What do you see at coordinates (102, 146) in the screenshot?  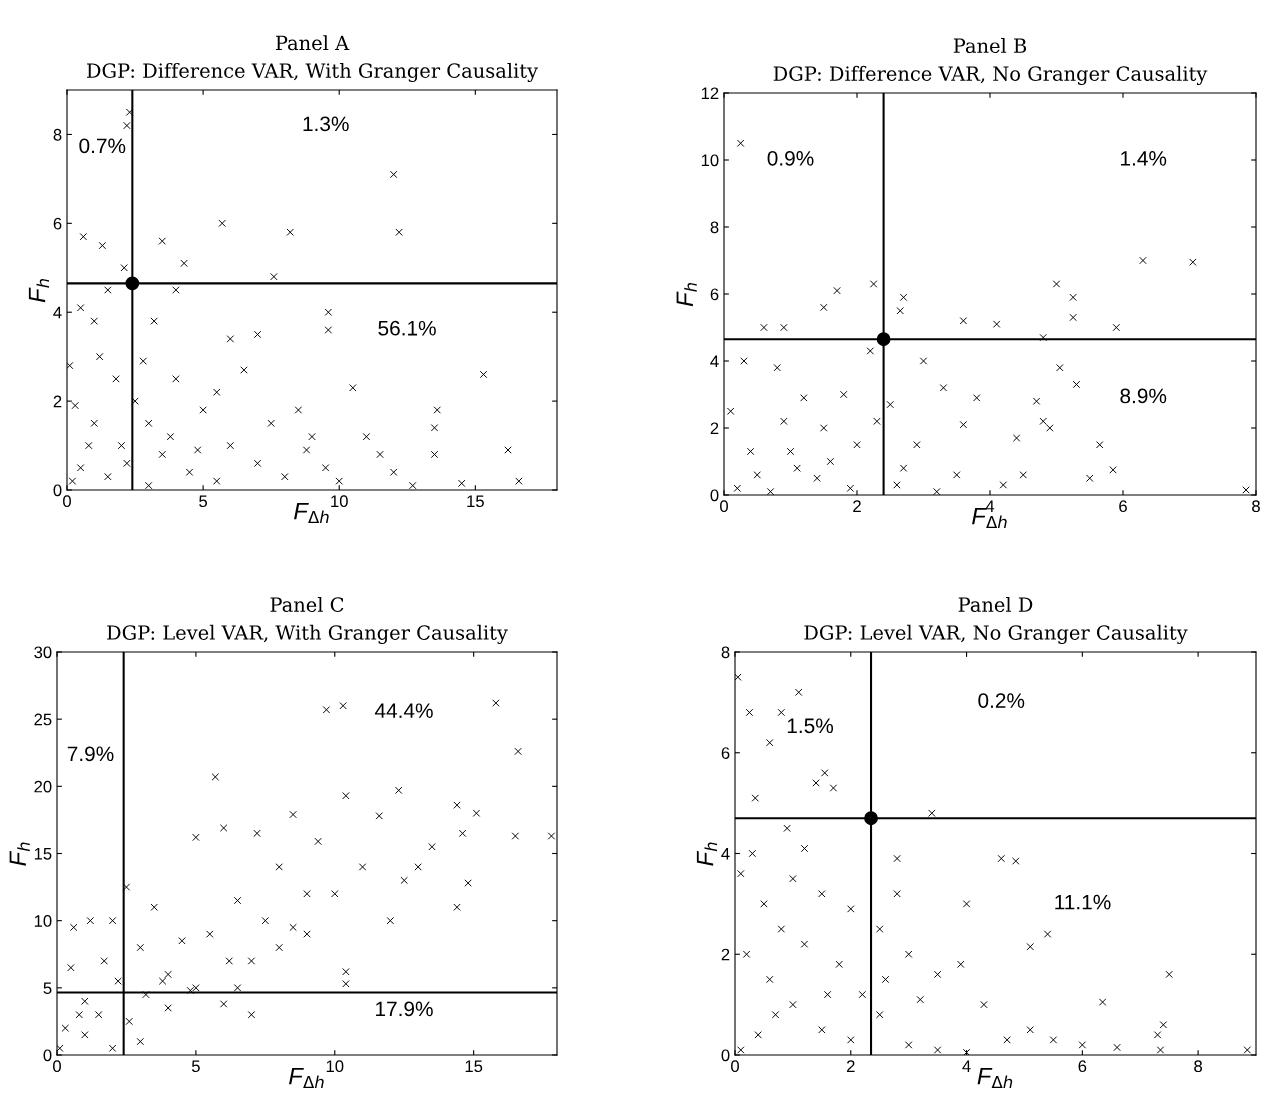 I see `annotation: 0.7%` at bounding box center [102, 146].